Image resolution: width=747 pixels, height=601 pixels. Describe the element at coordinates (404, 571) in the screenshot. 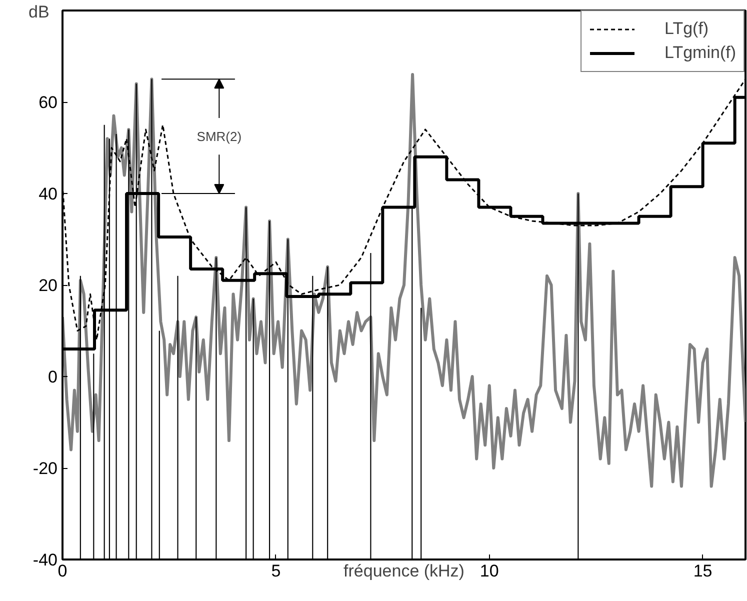

I see `x-axis-title: fréquence (kHz)` at that location.